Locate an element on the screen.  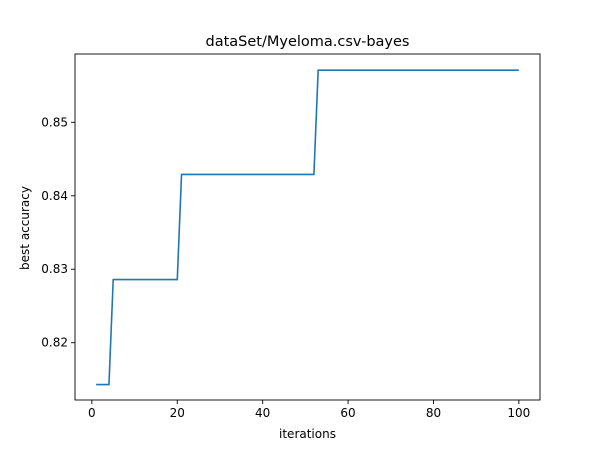
x-tick-label: 60 is located at coordinates (347, 413).